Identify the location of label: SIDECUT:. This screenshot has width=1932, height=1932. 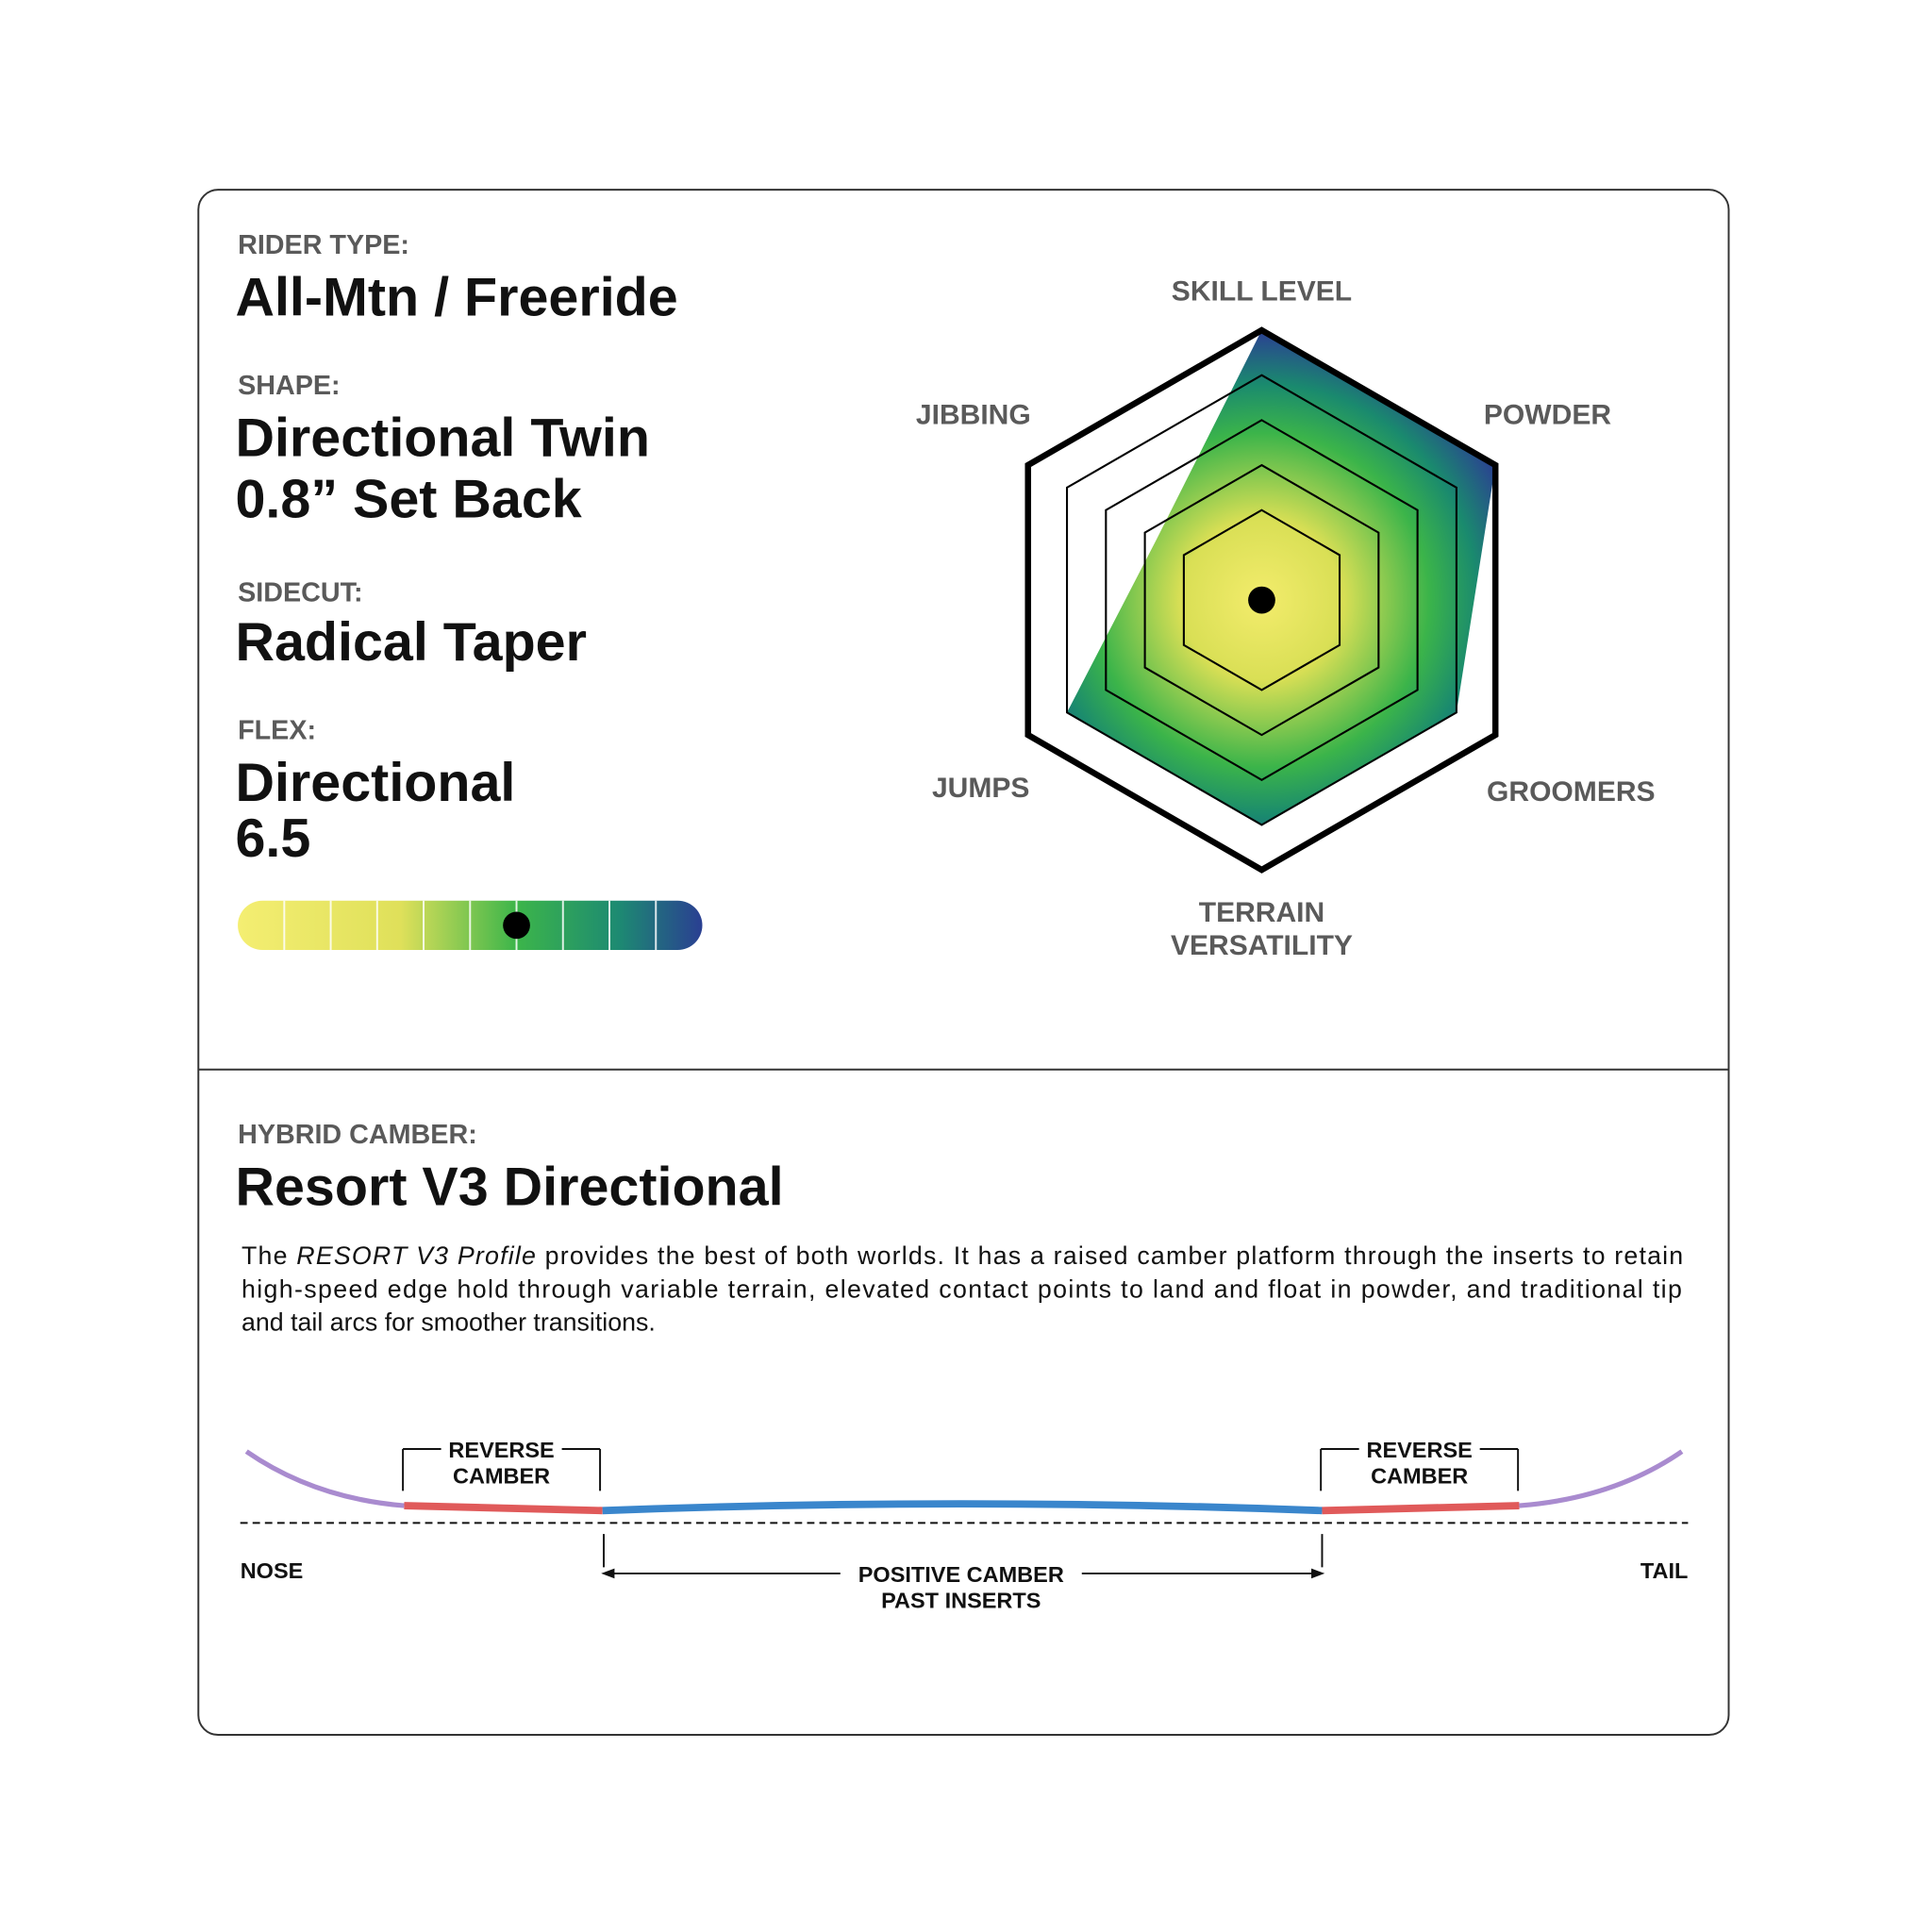
(300, 593).